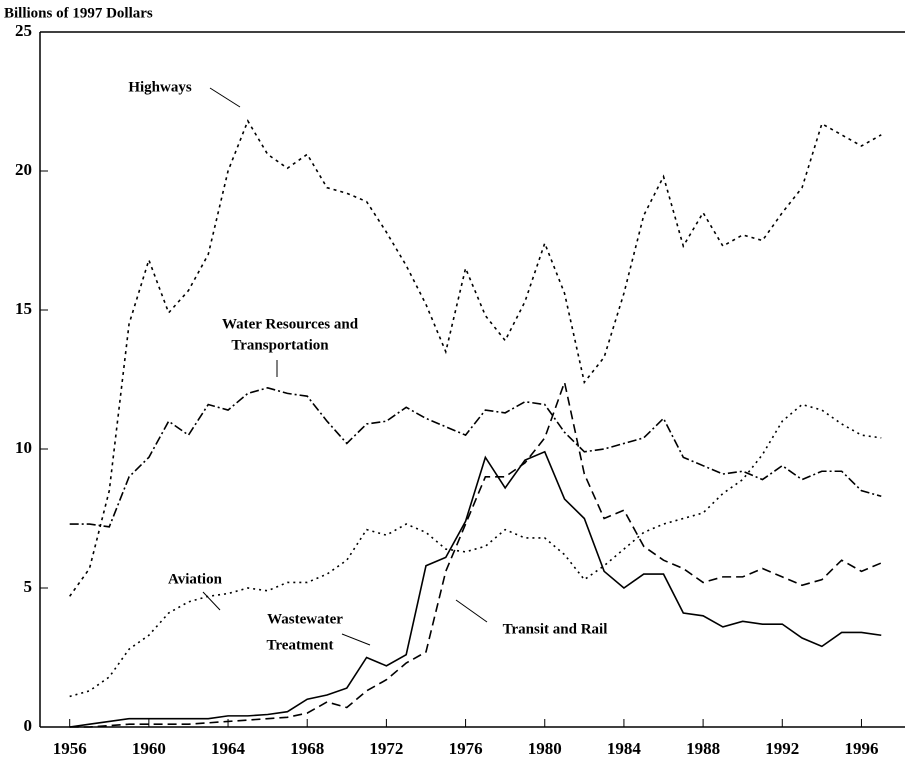 Image resolution: width=905 pixels, height=765 pixels. Describe the element at coordinates (23, 169) in the screenshot. I see `y-tick-label: 20` at that location.